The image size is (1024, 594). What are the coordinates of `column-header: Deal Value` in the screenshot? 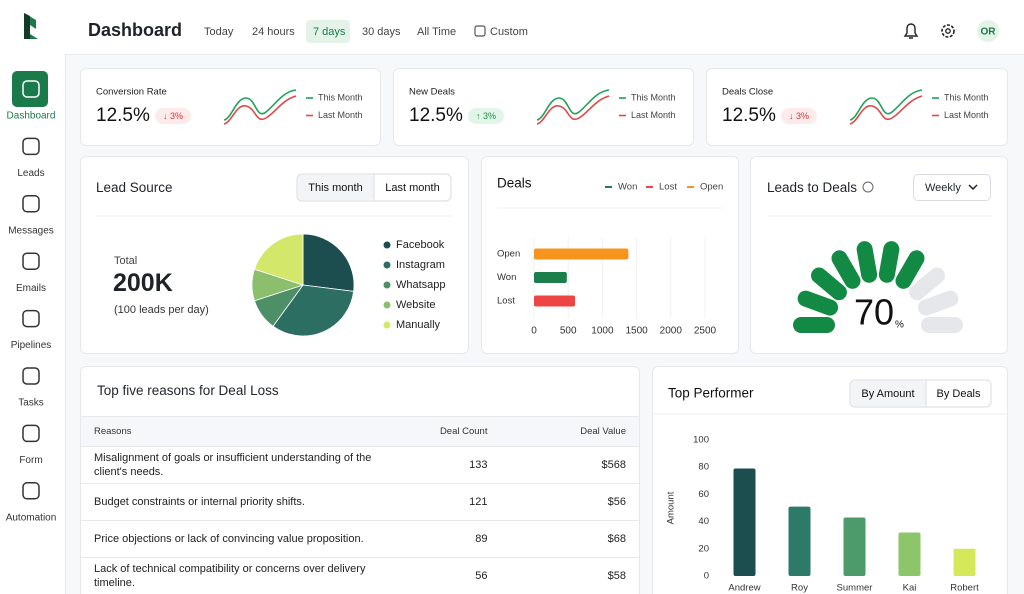 It's located at (603, 431).